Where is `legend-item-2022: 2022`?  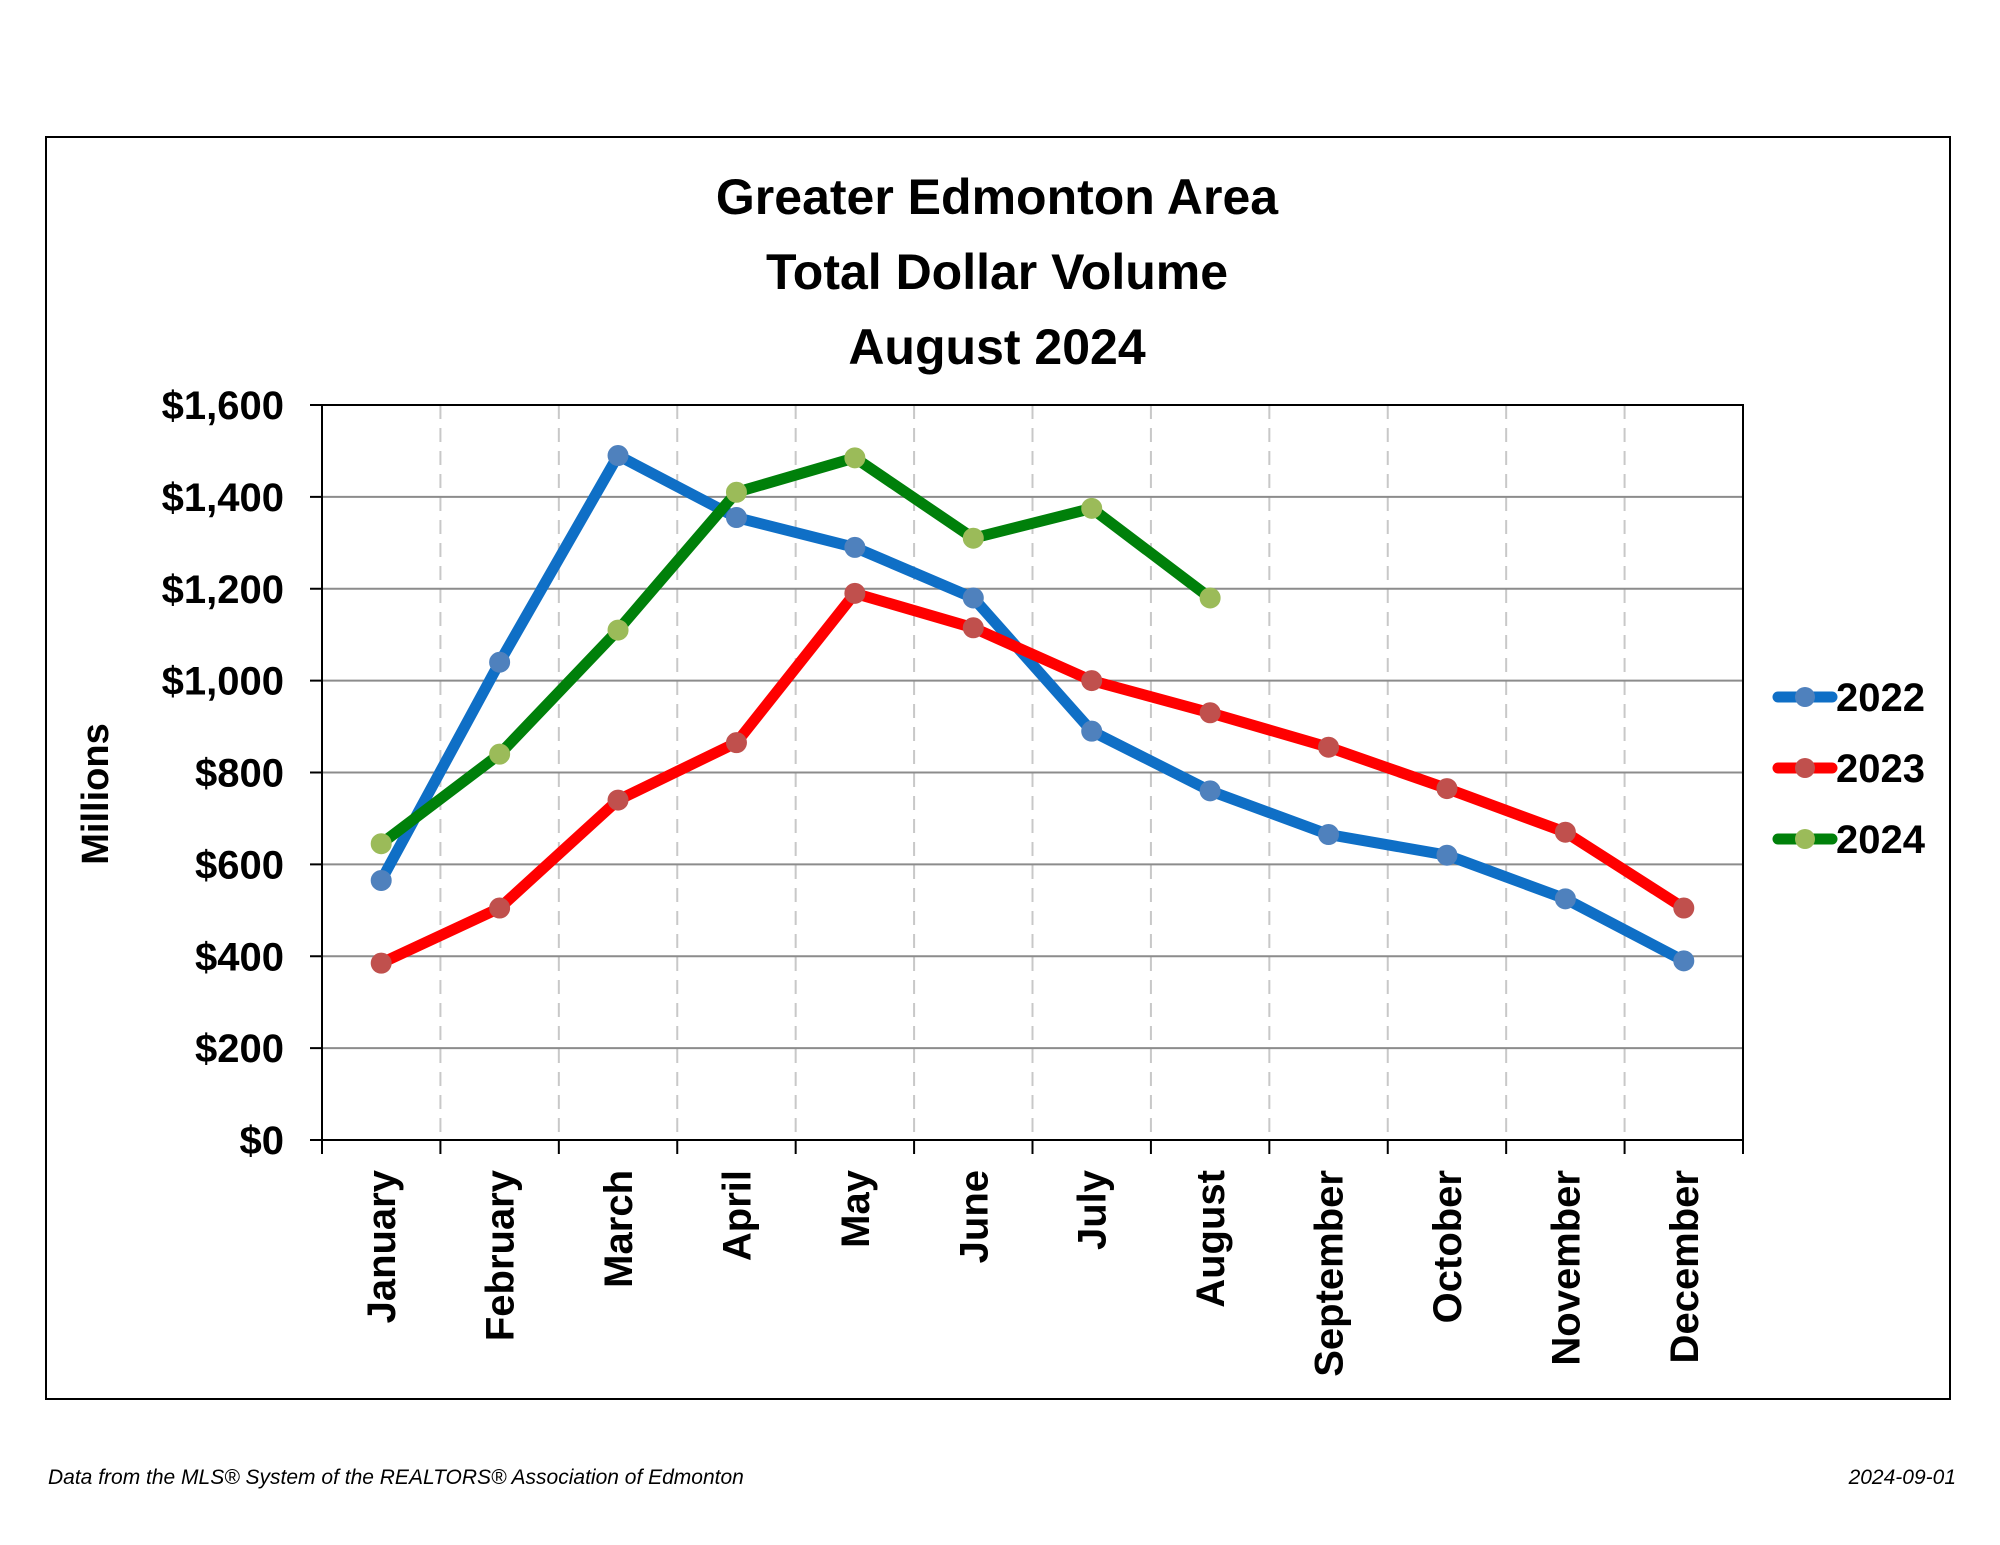
legend-item-2022: 2022 is located at coordinates (1848, 698).